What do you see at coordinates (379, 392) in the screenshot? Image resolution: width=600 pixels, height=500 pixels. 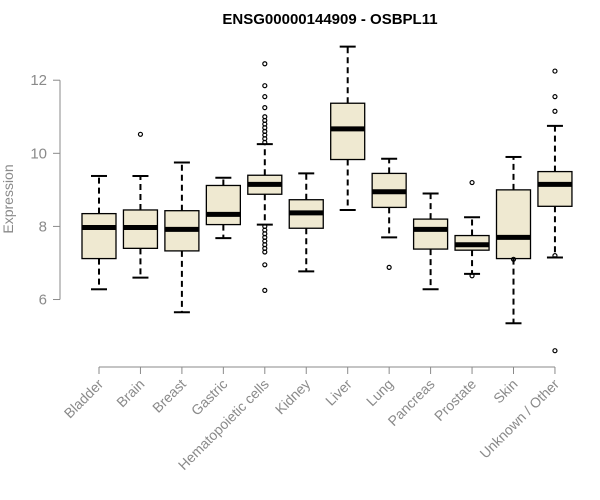 I see `x-tick-label: Lung` at bounding box center [379, 392].